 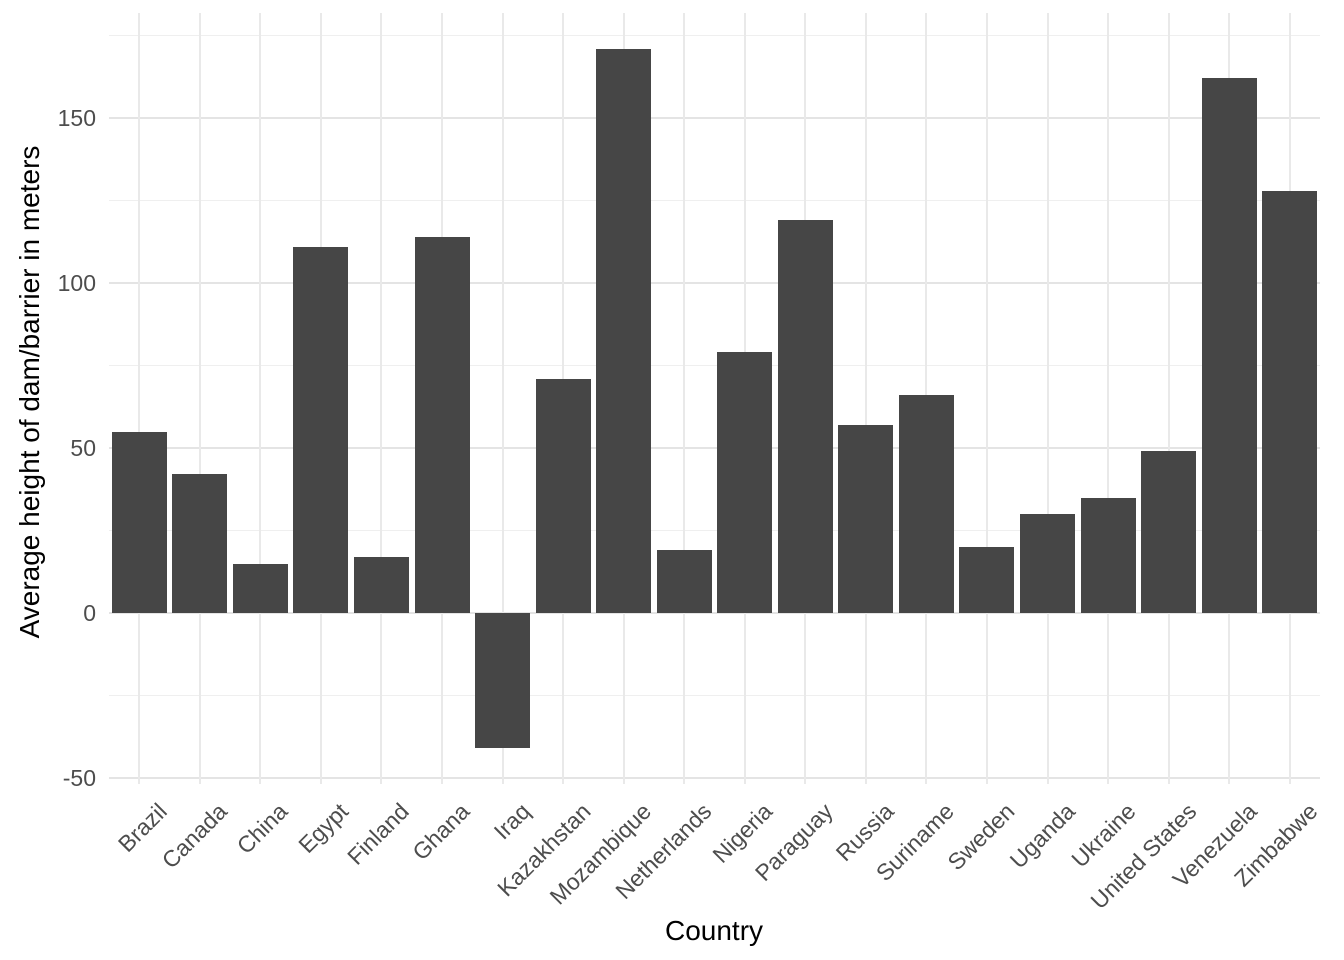 I want to click on bar-venezuela, so click(x=1229, y=345).